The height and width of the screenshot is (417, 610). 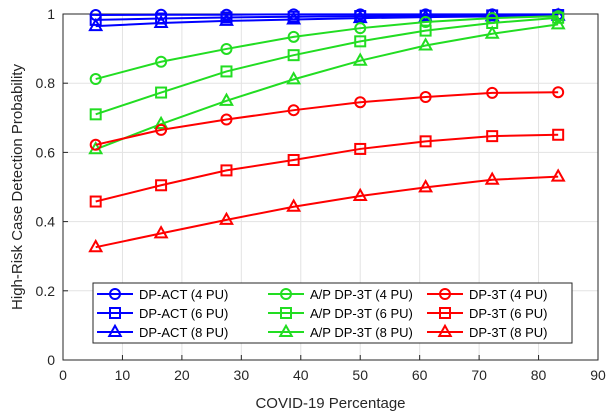 What do you see at coordinates (361, 294) in the screenshot?
I see `legend-label: A/P DP-3T (4 PU)` at bounding box center [361, 294].